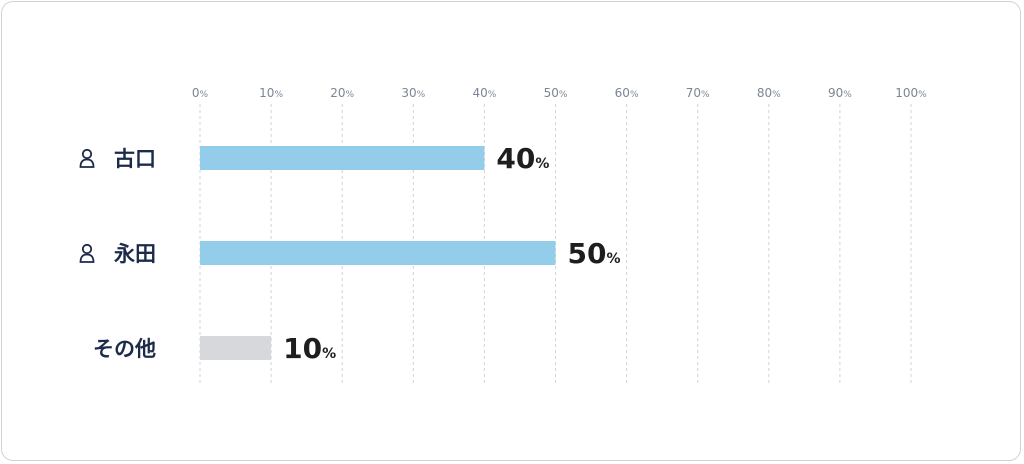 The image size is (1024, 464). I want to click on tick-label: 90%, so click(840, 93).